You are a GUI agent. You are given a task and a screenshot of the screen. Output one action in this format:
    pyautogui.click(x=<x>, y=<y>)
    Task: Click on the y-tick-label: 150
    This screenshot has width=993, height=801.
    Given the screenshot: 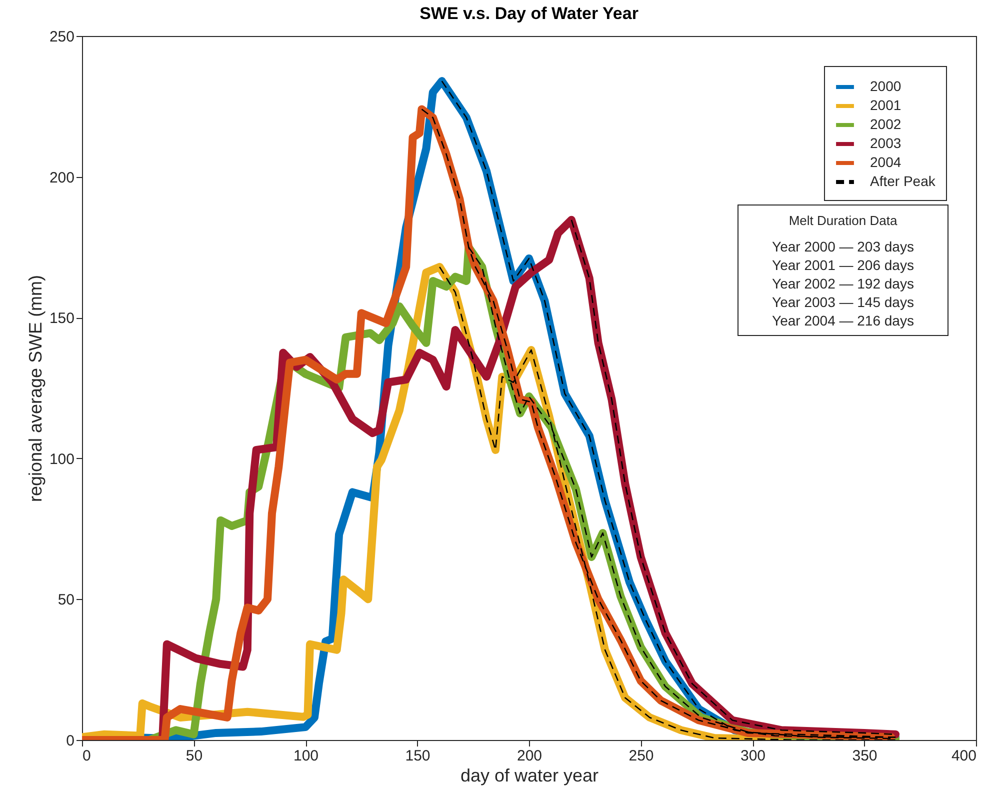 What is the action you would take?
    pyautogui.click(x=61, y=319)
    